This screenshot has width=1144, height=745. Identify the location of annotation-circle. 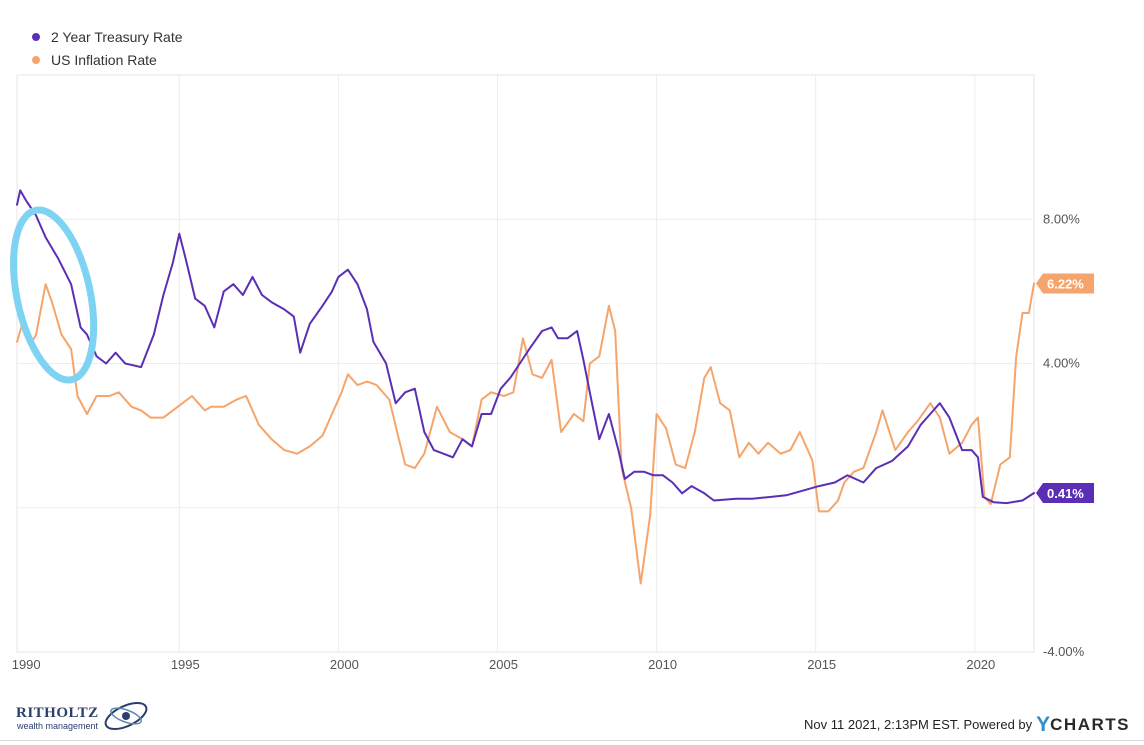
(54, 295).